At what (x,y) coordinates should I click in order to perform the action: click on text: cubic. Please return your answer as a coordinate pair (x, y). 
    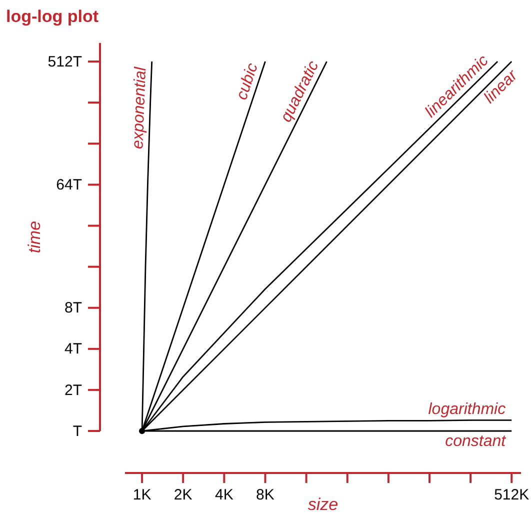
    Looking at the image, I should click on (247, 81).